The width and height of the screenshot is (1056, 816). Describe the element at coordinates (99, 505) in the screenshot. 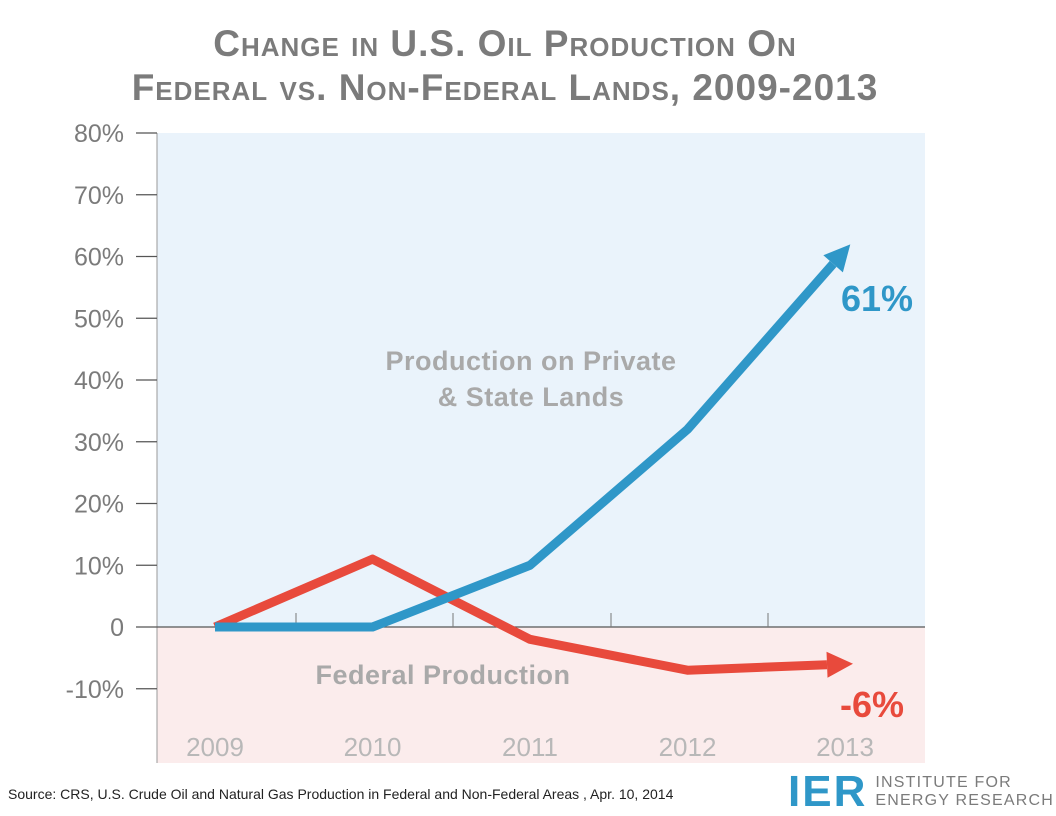

I see `y-tick-label: 20%` at that location.